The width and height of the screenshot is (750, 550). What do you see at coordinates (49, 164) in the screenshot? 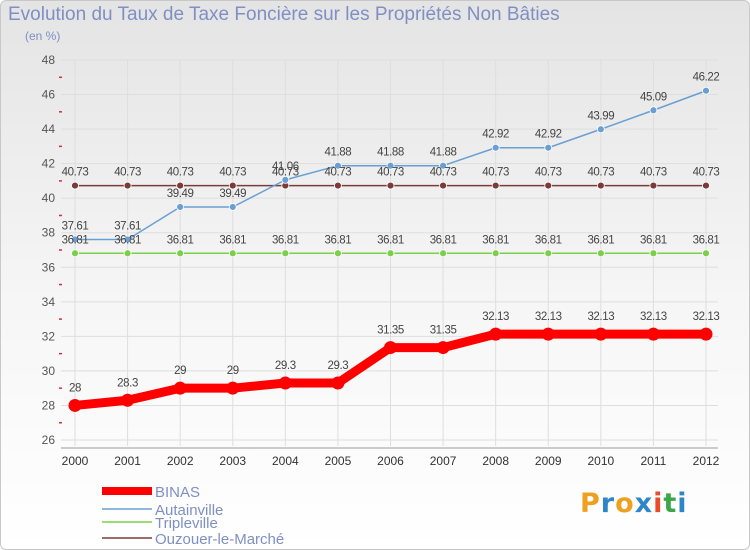
I see `y-tick-label: 42` at bounding box center [49, 164].